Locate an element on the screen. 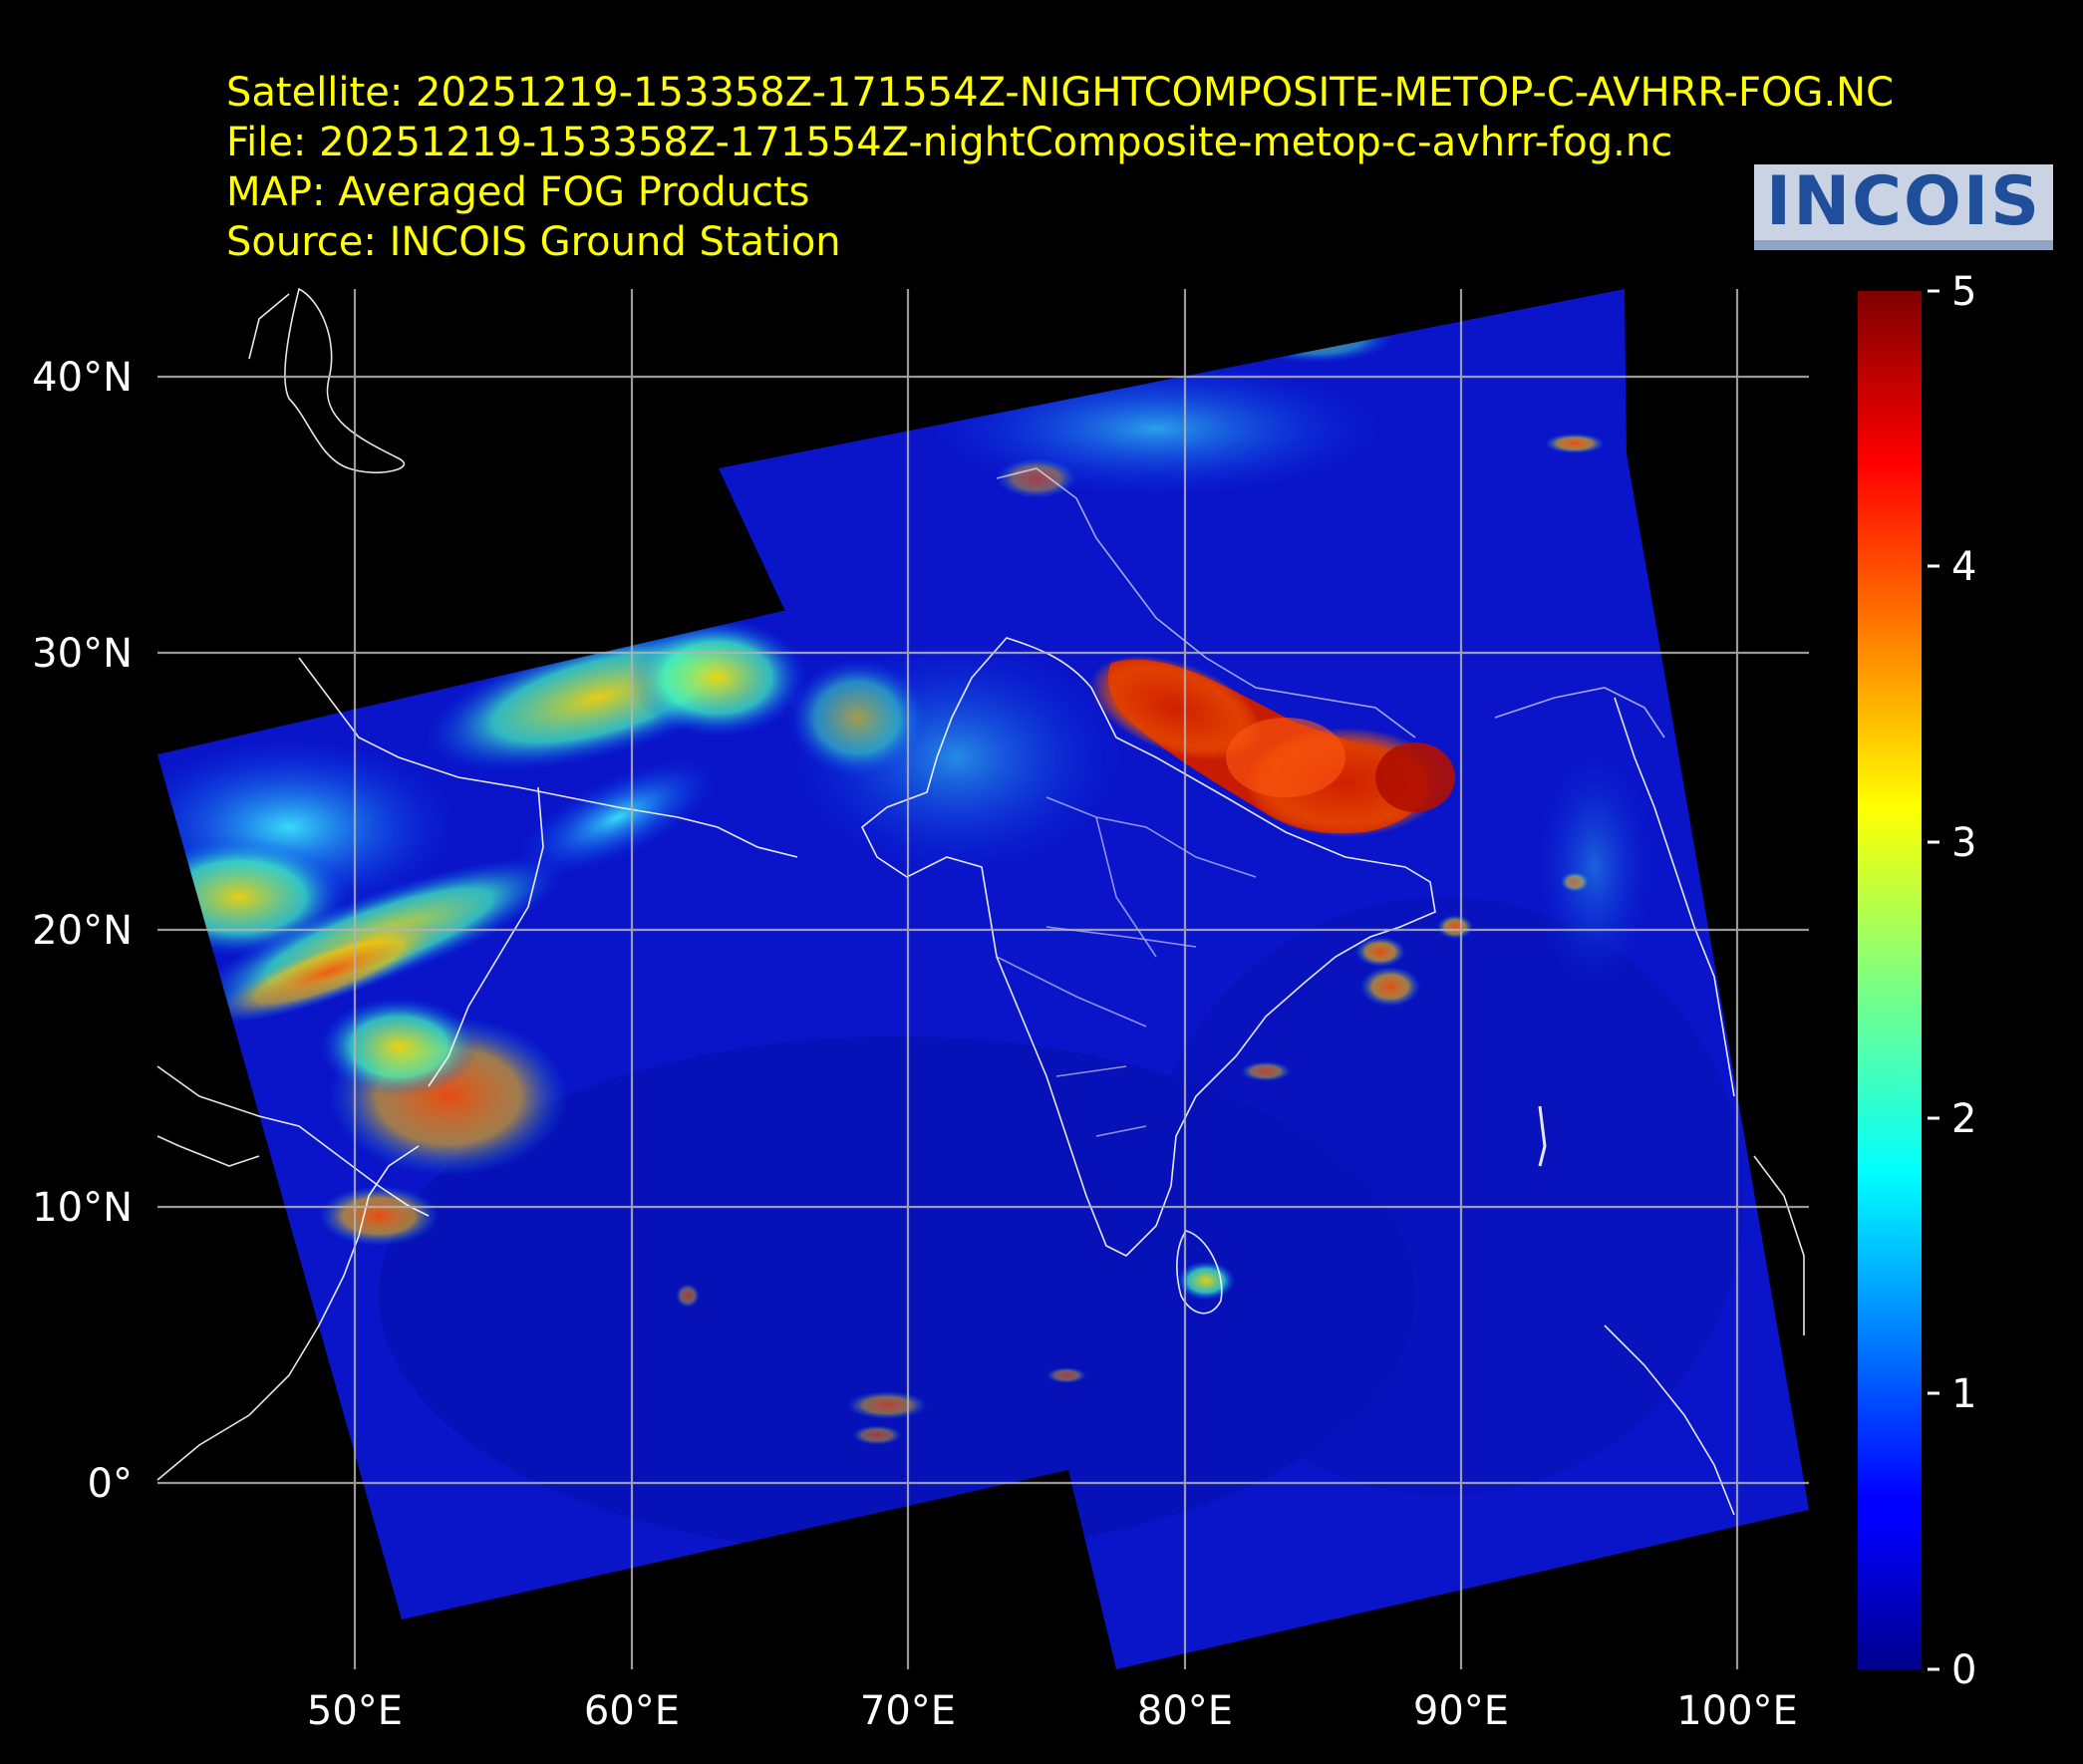  colorbar-tick: 1 is located at coordinates (1963, 1394).